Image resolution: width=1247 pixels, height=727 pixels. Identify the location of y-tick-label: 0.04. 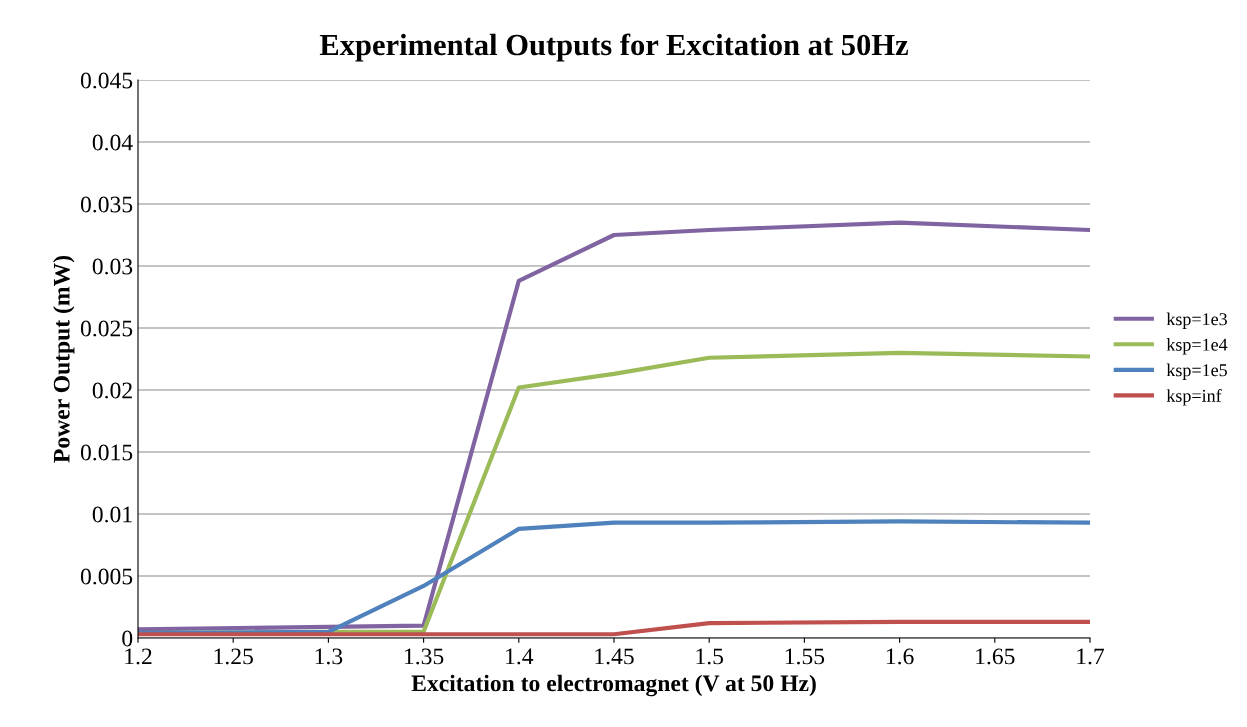
(112, 142).